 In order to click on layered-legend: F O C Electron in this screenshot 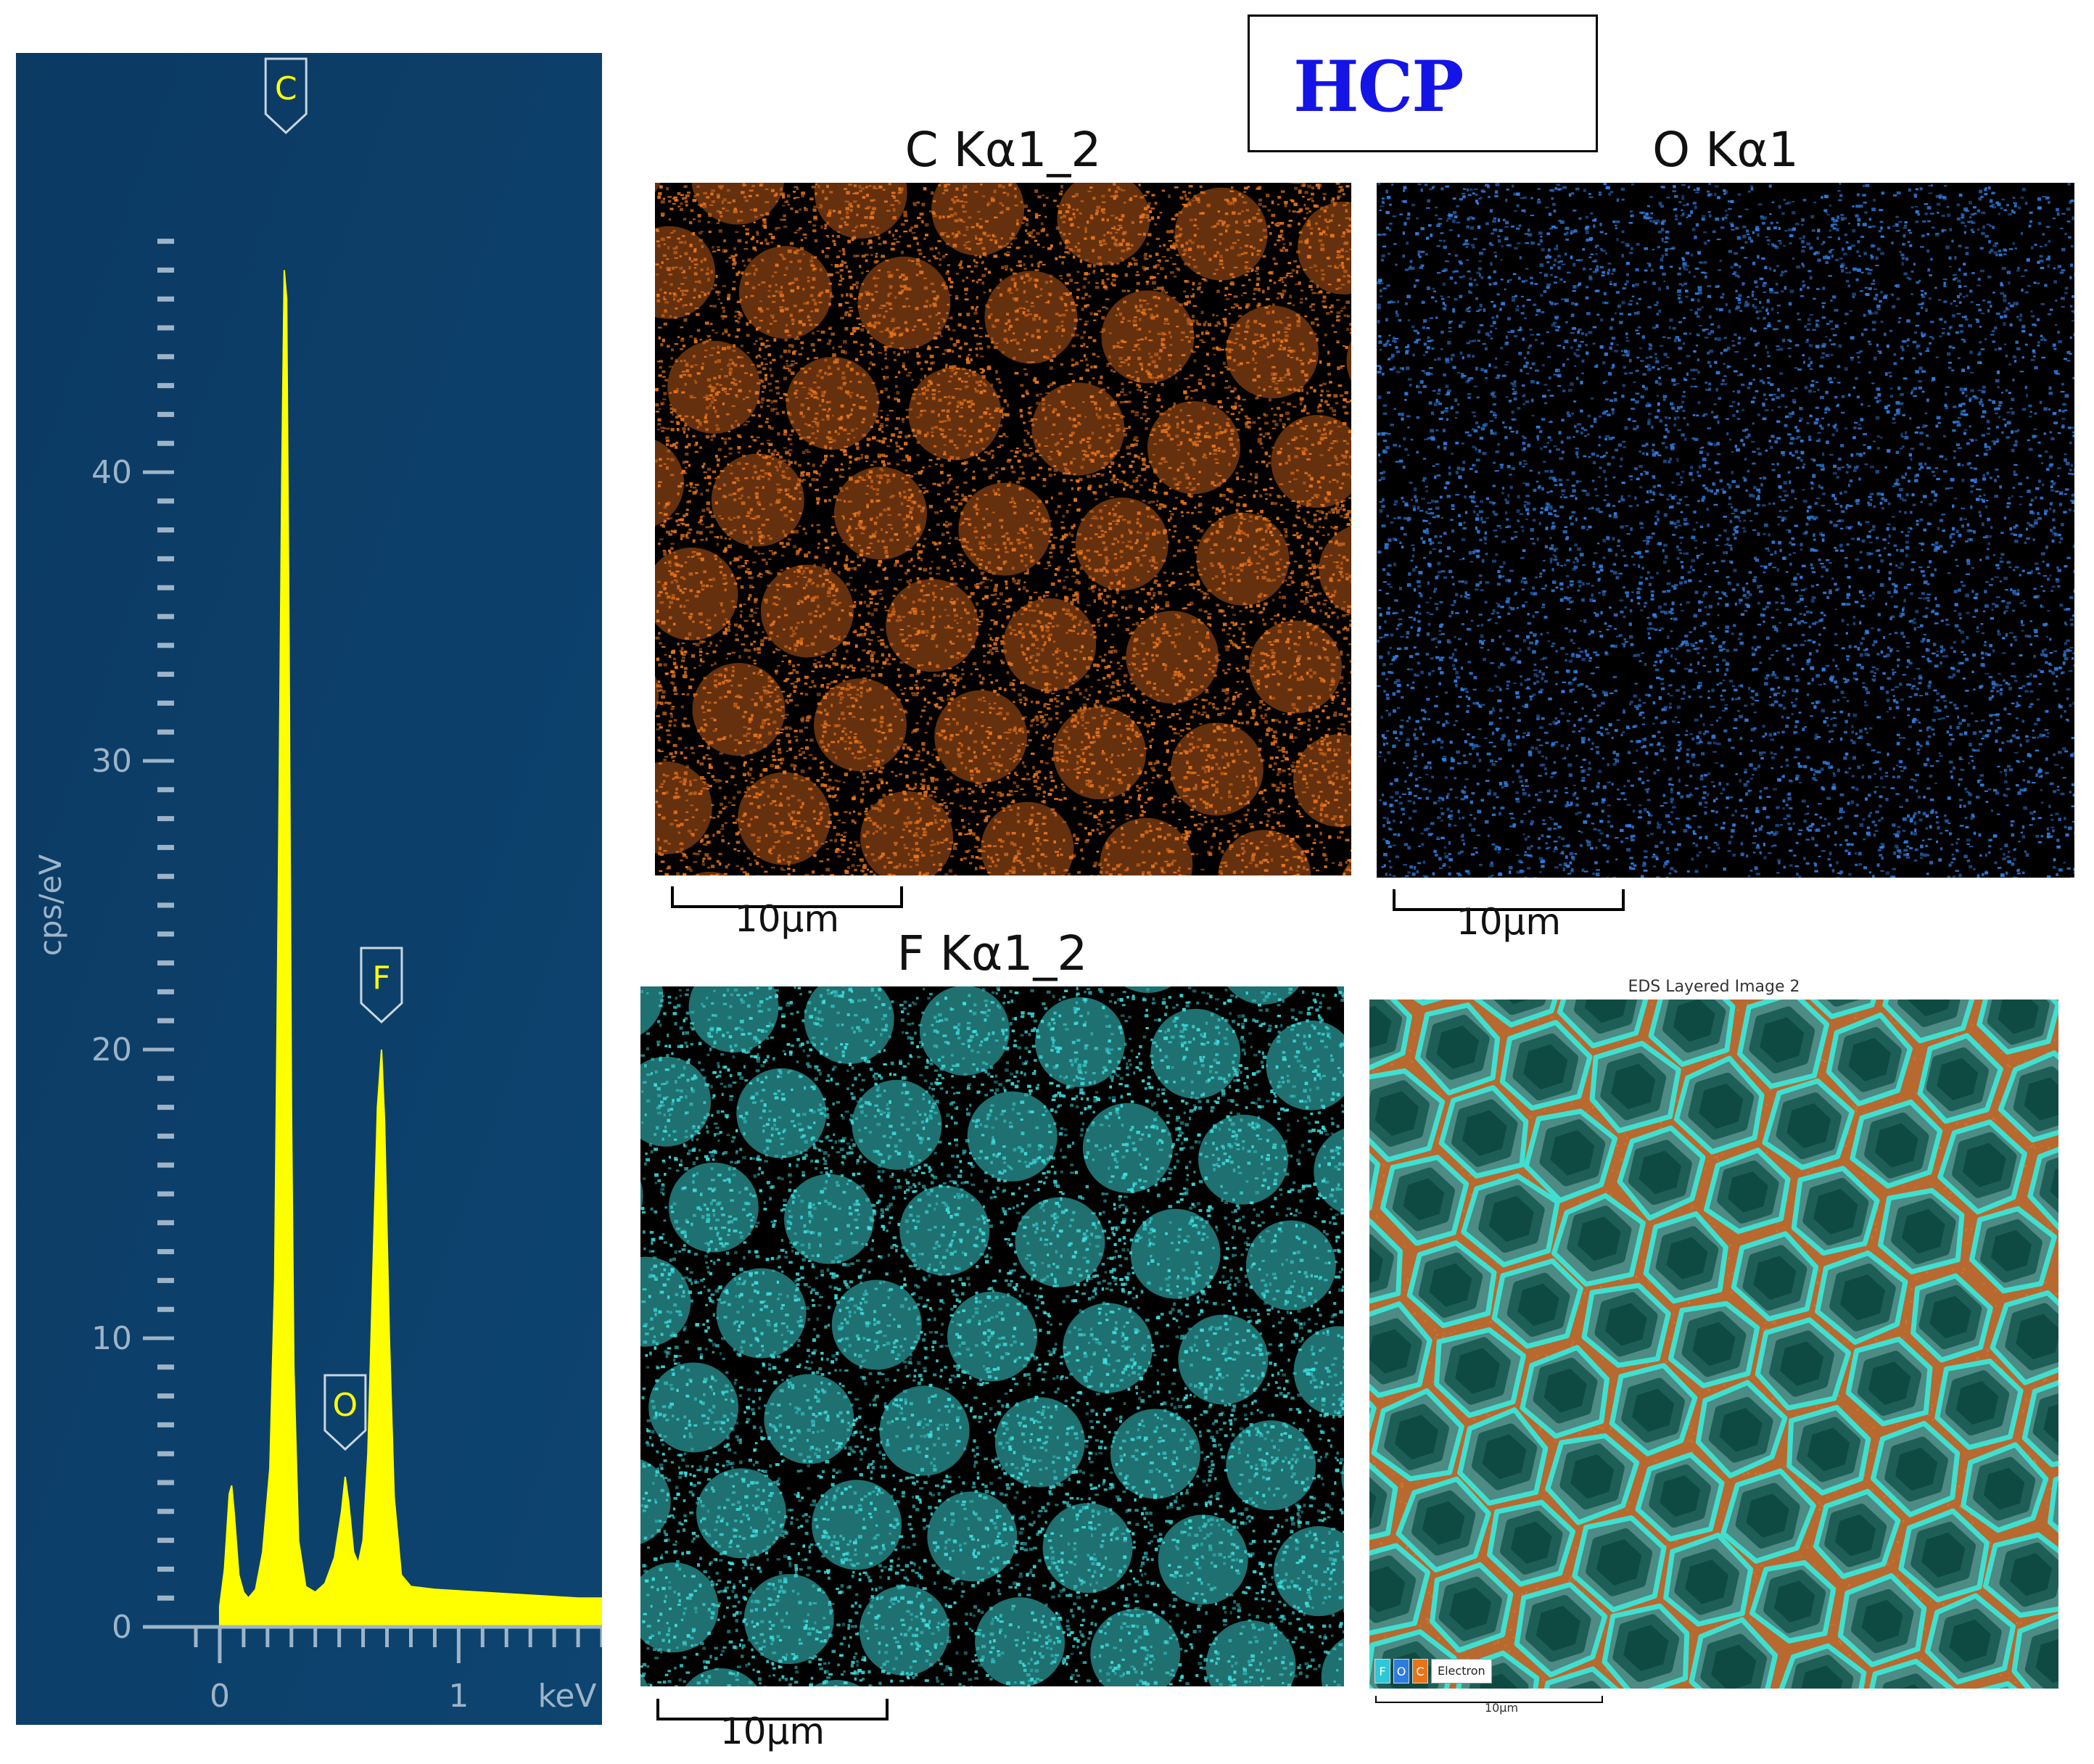, I will do `click(1433, 1672)`.